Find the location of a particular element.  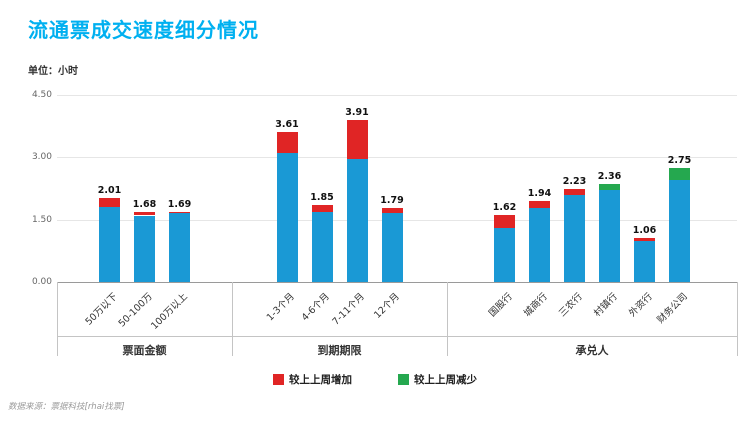

bar-value-label: 1.68 is located at coordinates (144, 205).